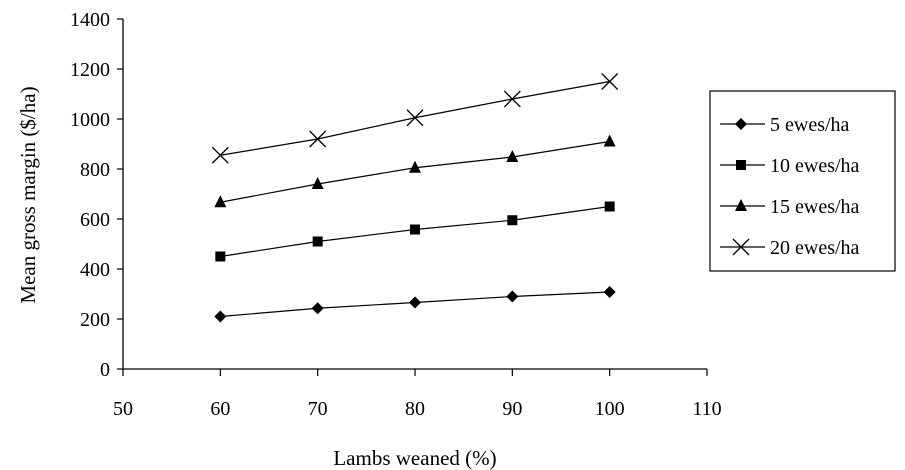 The image size is (905, 470). What do you see at coordinates (815, 166) in the screenshot?
I see `legend-label: 10 ewes/ha` at bounding box center [815, 166].